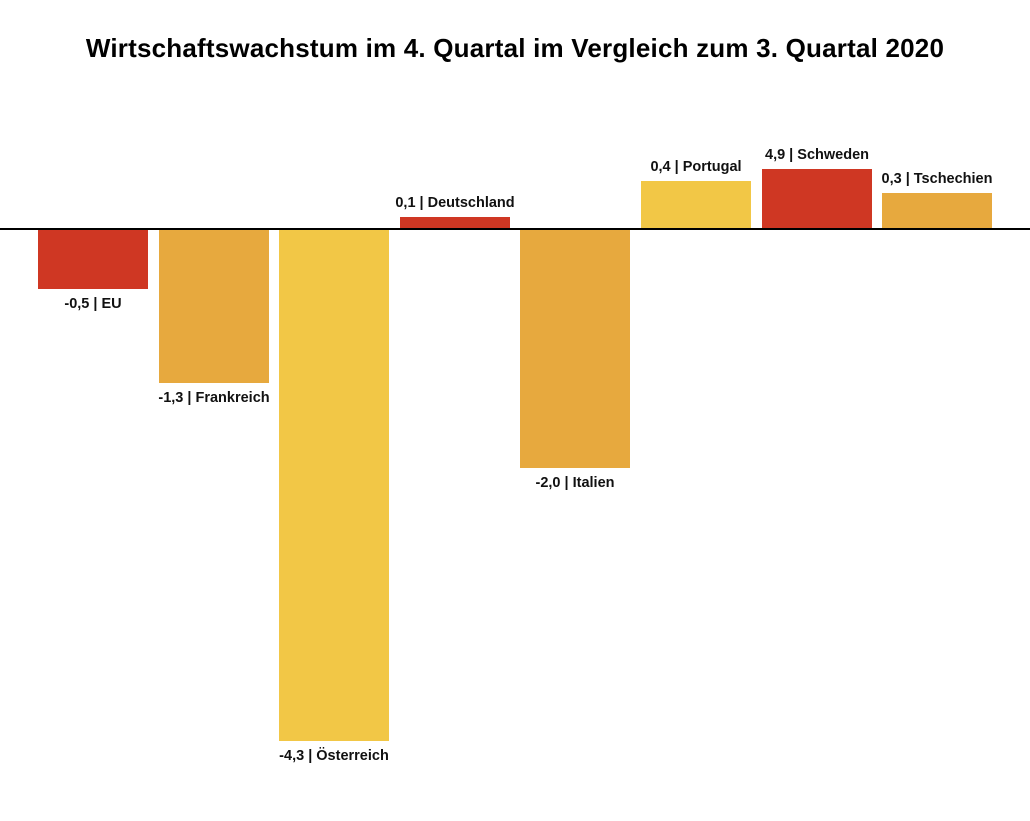  What do you see at coordinates (575, 483) in the screenshot?
I see `bar-label-italien: -2,0 | Italien` at bounding box center [575, 483].